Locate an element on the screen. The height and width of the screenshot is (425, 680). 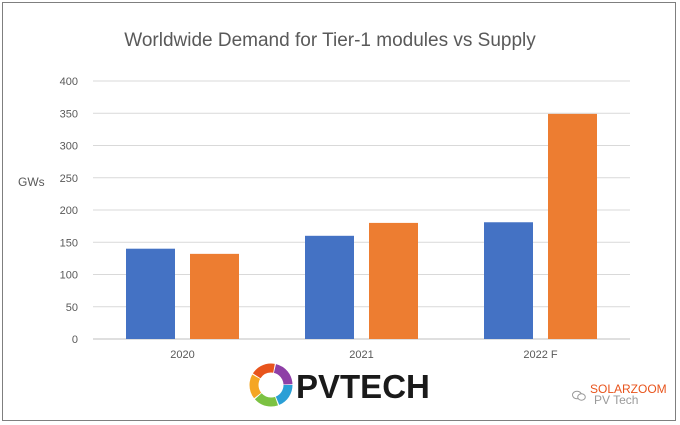
watermark-primary: SOLARZOOM is located at coordinates (628, 389).